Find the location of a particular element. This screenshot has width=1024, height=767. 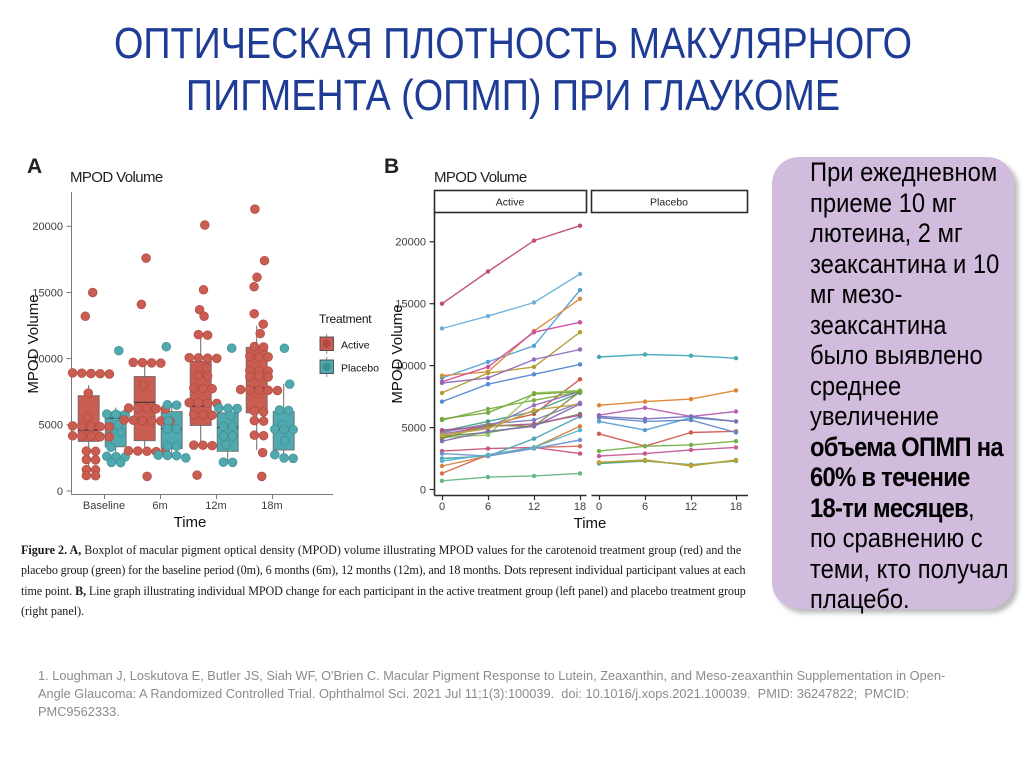

svg-text: 12m is located at coordinates (215, 506).